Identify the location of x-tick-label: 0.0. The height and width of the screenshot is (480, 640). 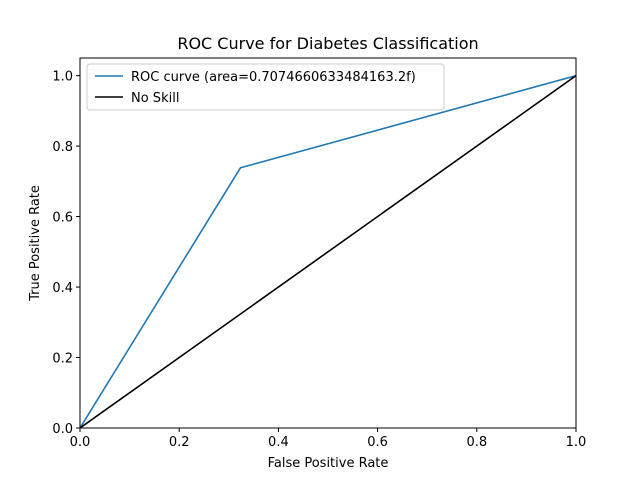
(80, 442).